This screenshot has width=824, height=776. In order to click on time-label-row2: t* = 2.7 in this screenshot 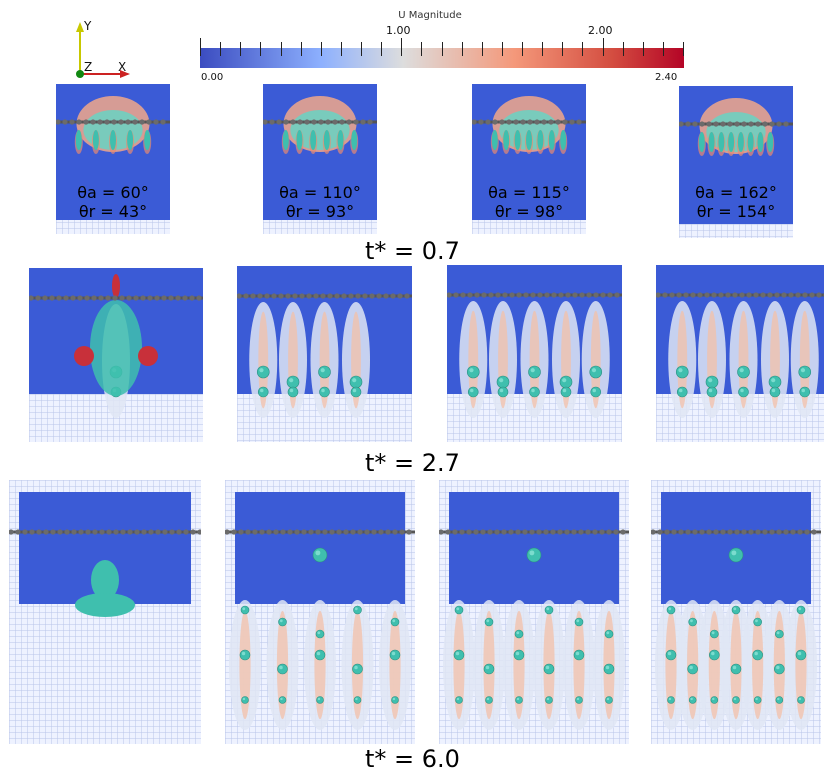, I will do `click(412, 463)`.